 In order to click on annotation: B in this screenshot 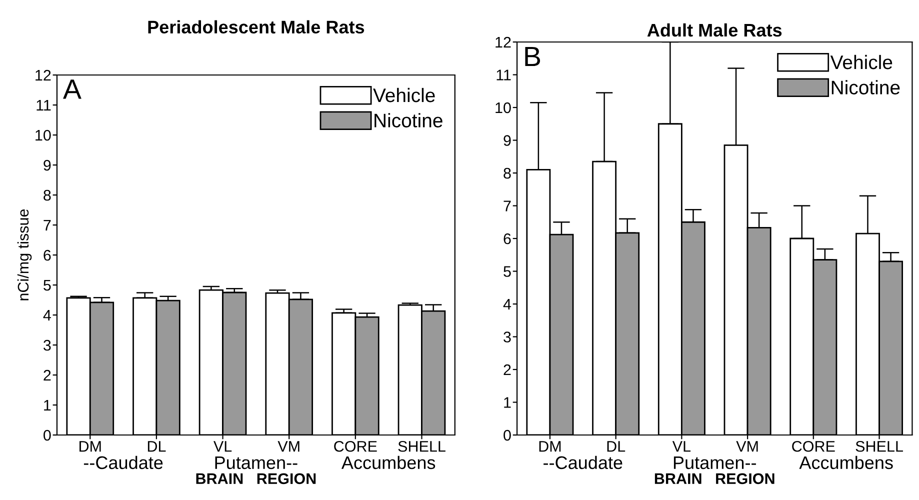, I will do `click(532, 56)`.